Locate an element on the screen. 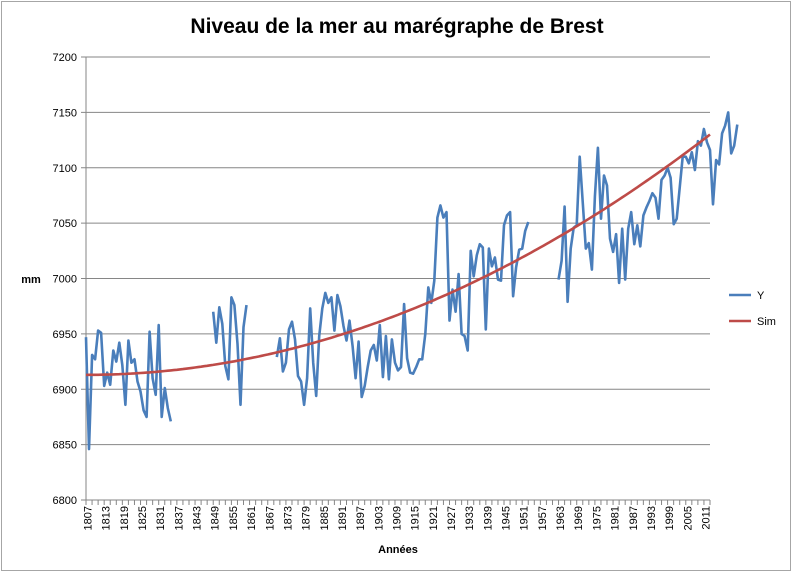 Image resolution: width=794 pixels, height=574 pixels. x-tick-label: 1837 is located at coordinates (179, 518).